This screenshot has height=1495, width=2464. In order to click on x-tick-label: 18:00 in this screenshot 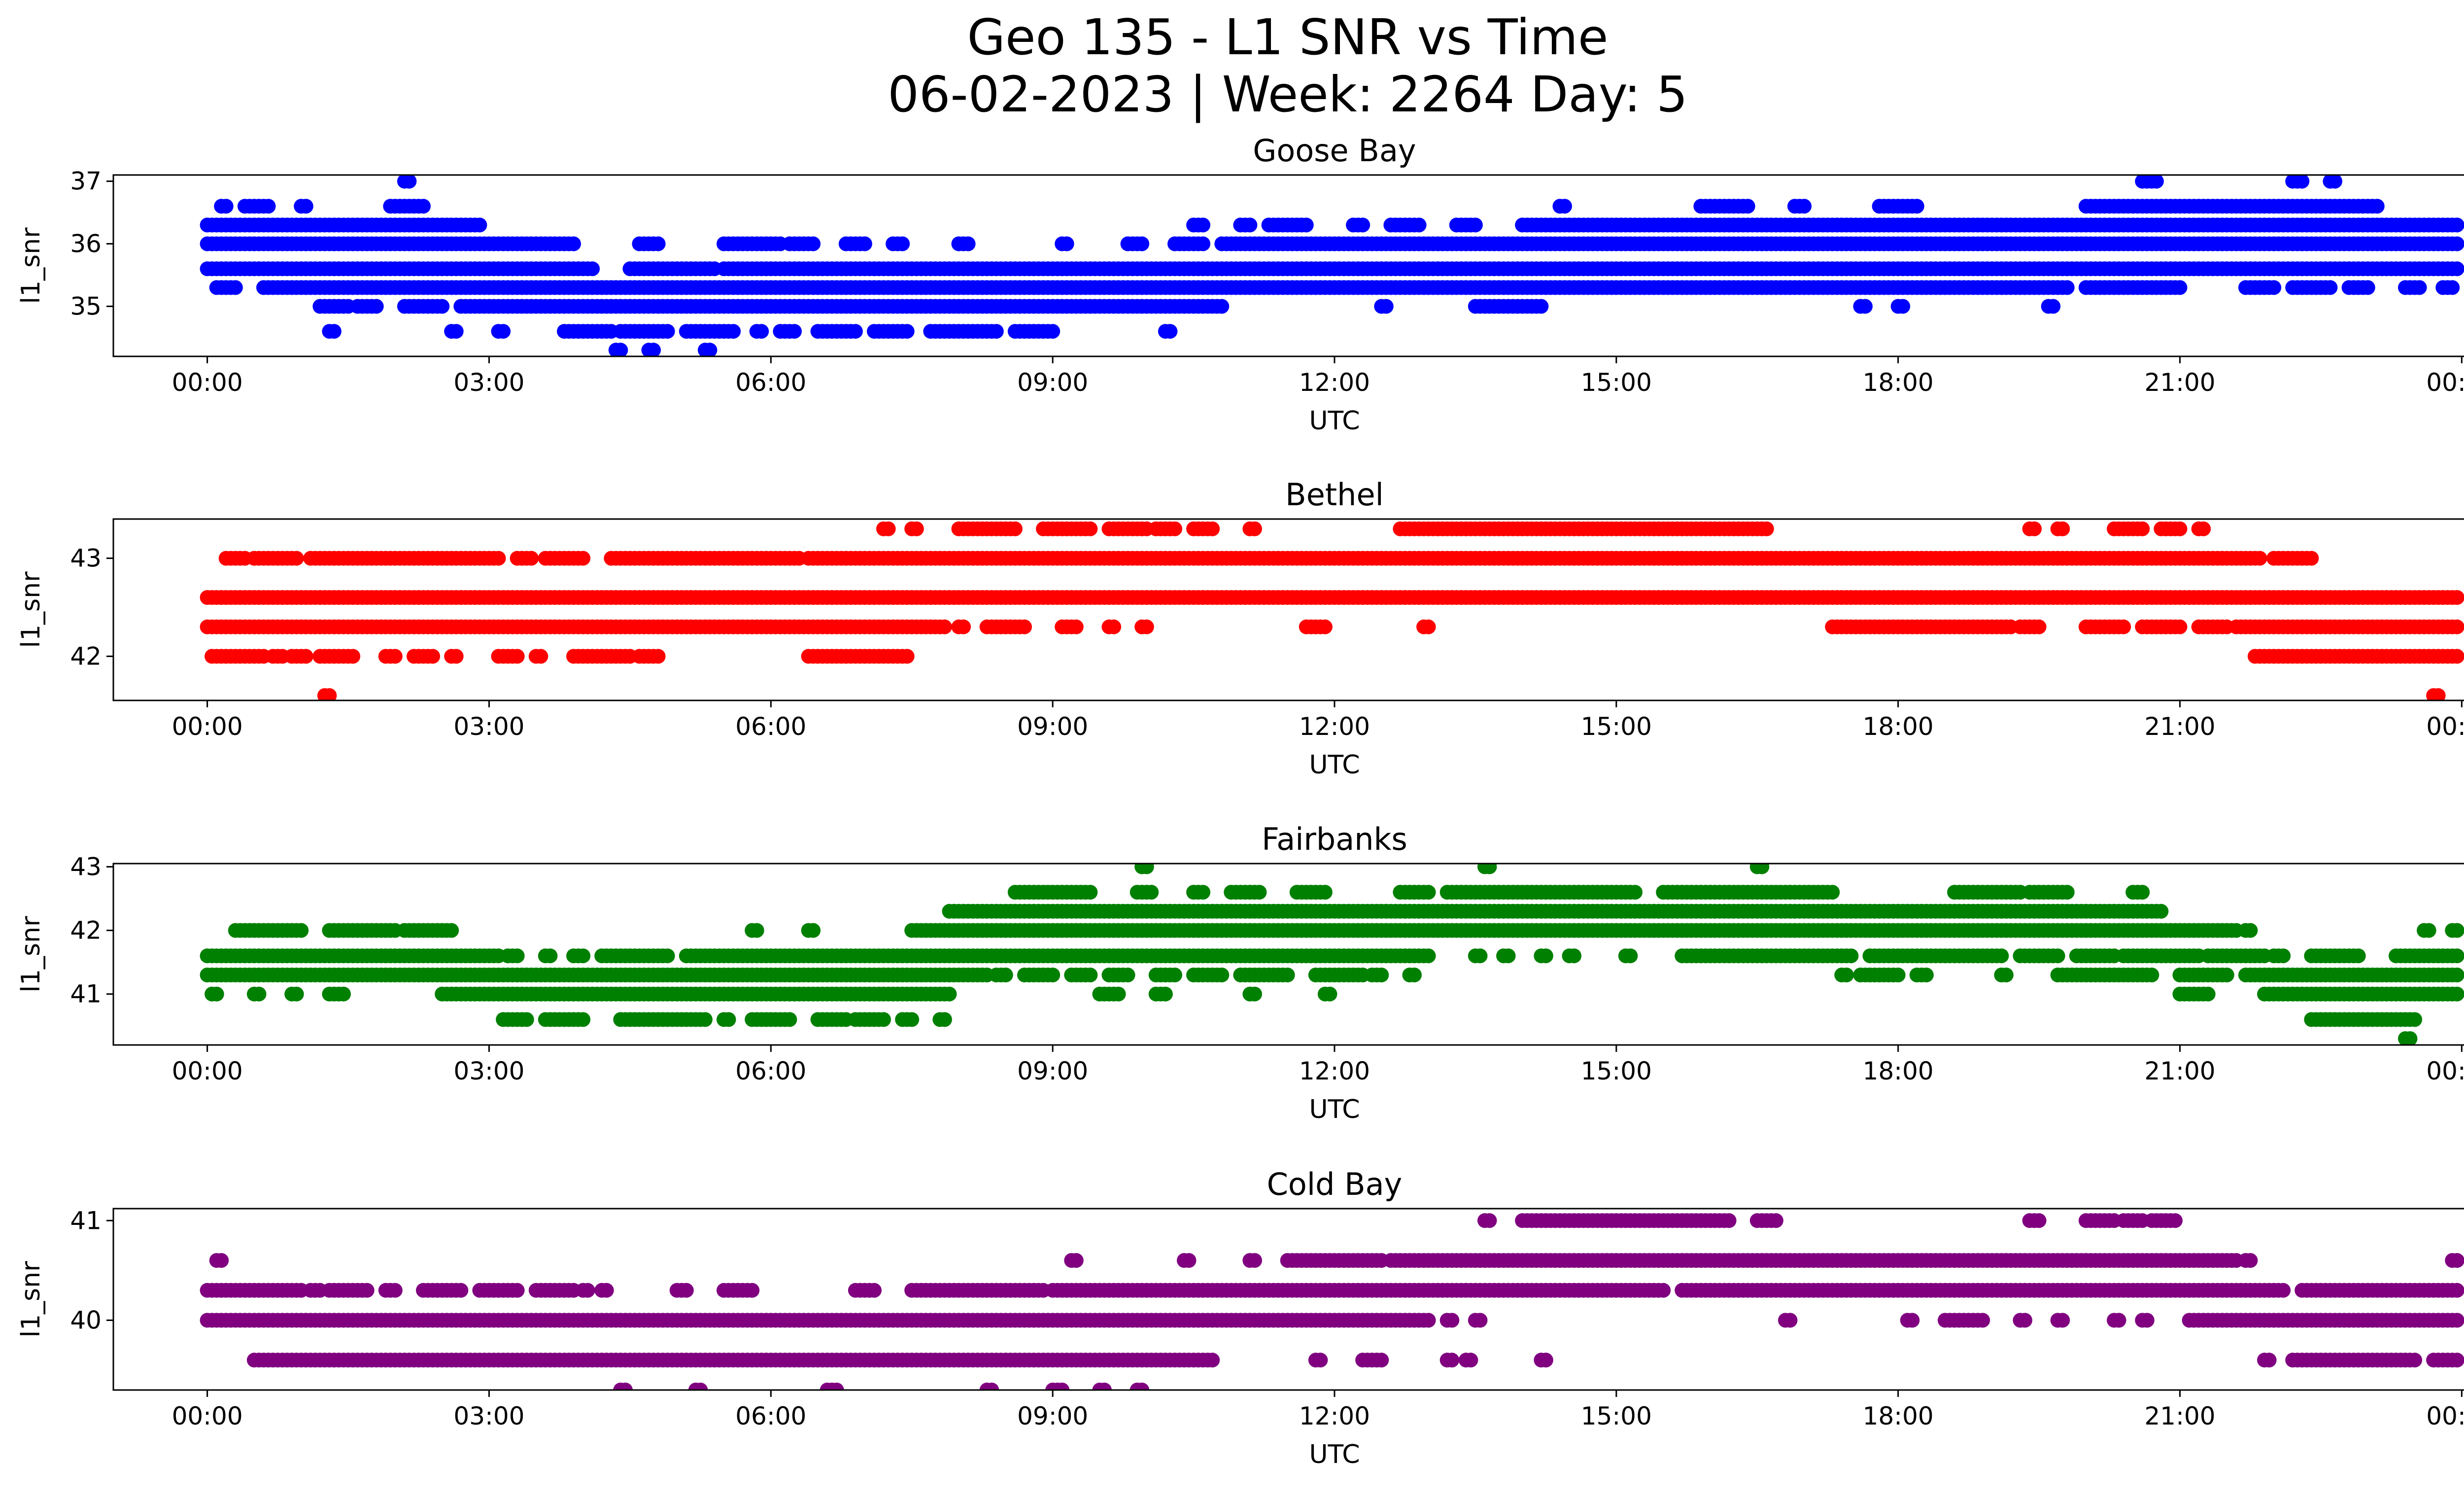, I will do `click(1898, 382)`.